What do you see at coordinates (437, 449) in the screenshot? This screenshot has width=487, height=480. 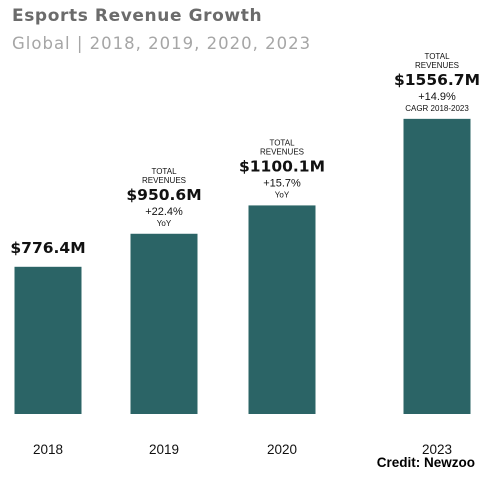 I see `x-tick-label: 2023` at bounding box center [437, 449].